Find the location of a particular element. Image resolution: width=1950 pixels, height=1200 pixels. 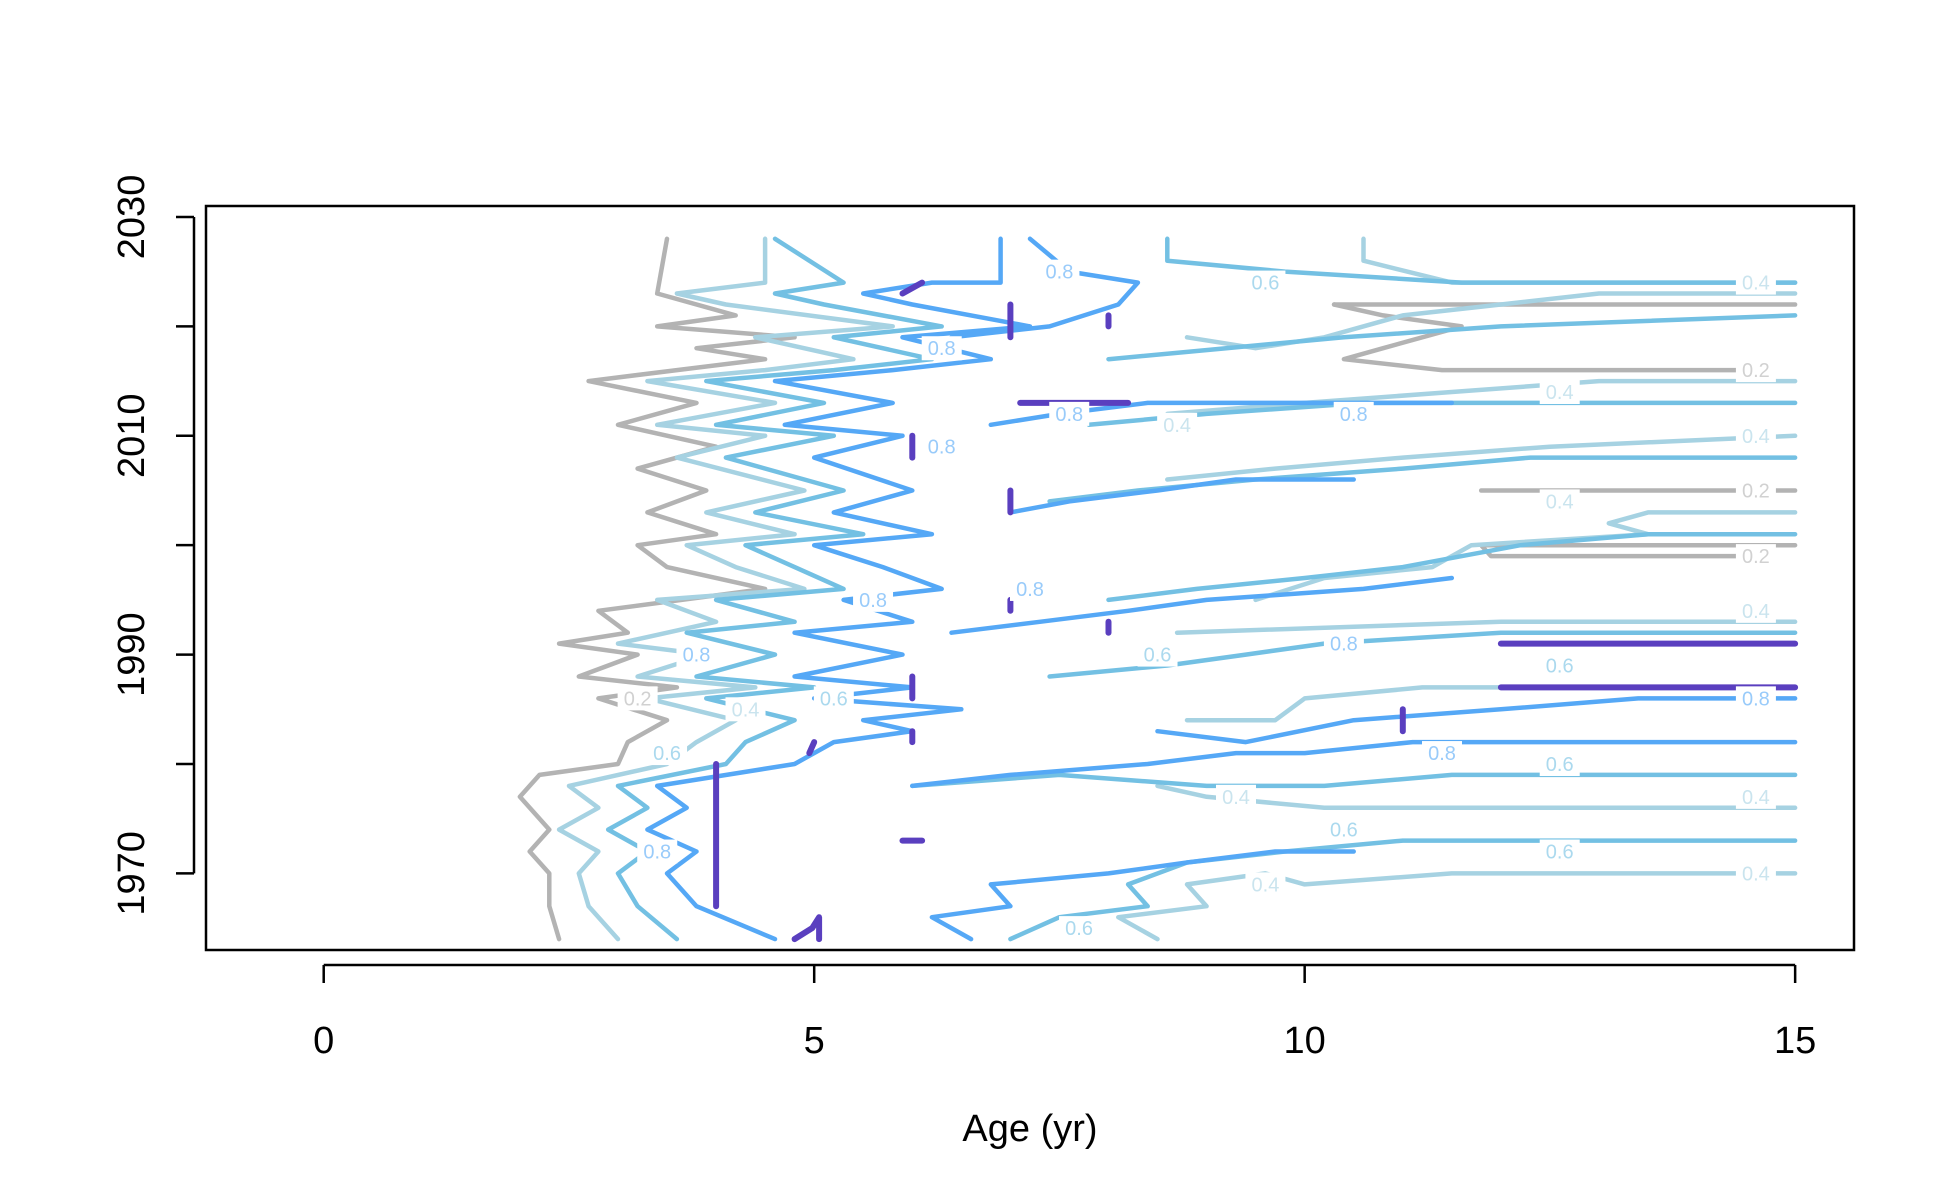

contour-label-10: 0.4 is located at coordinates (1756, 437).